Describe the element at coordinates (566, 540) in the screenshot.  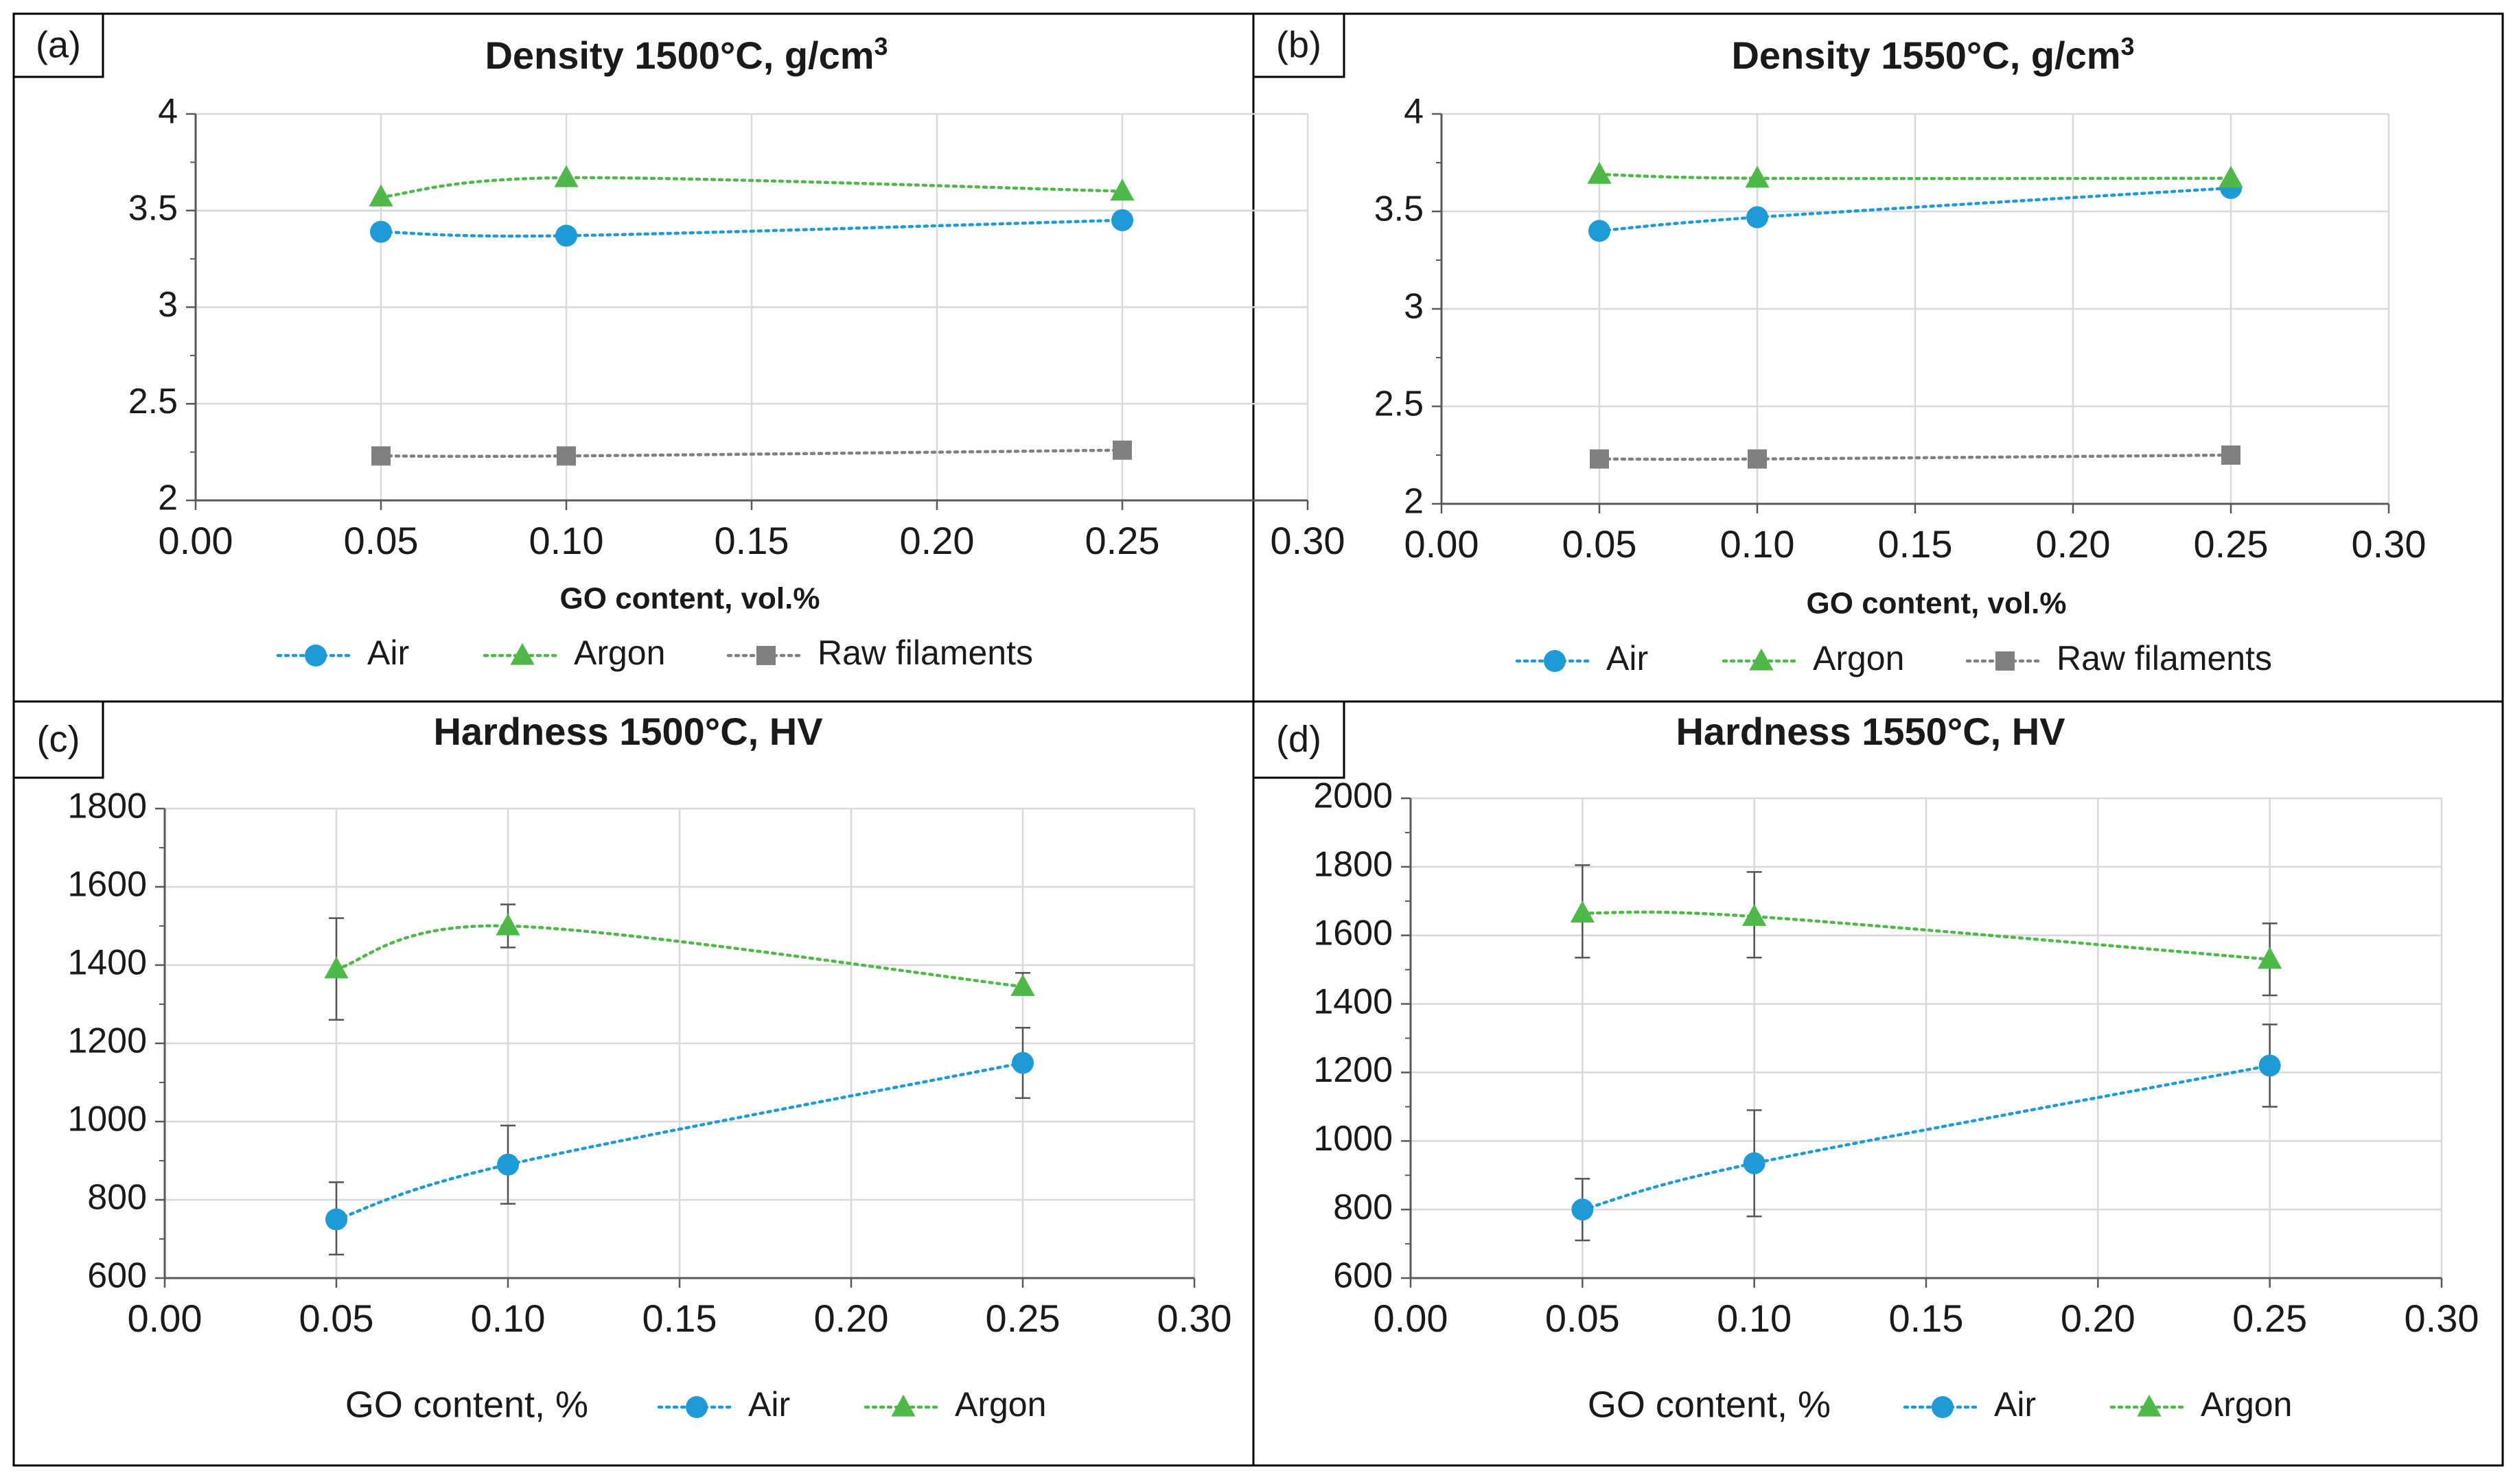
I see `x-tick-label: 0.10` at that location.